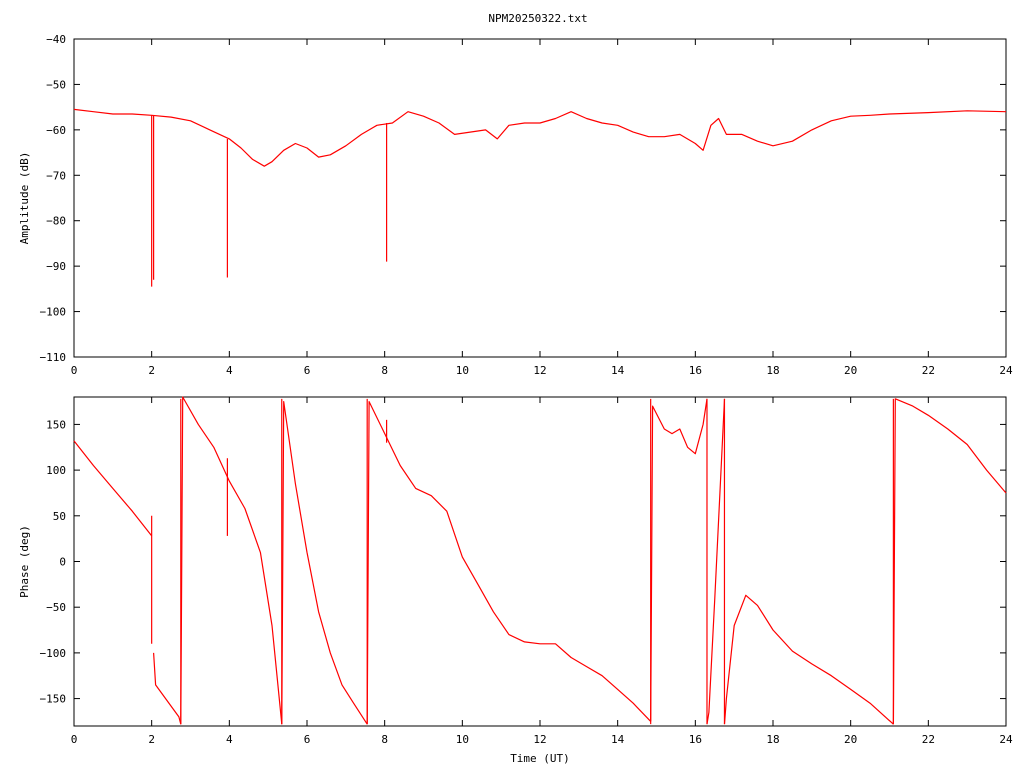 This screenshot has width=1024, height=768. Describe the element at coordinates (540, 758) in the screenshot. I see `x-axis-label: Time (UT)` at that location.